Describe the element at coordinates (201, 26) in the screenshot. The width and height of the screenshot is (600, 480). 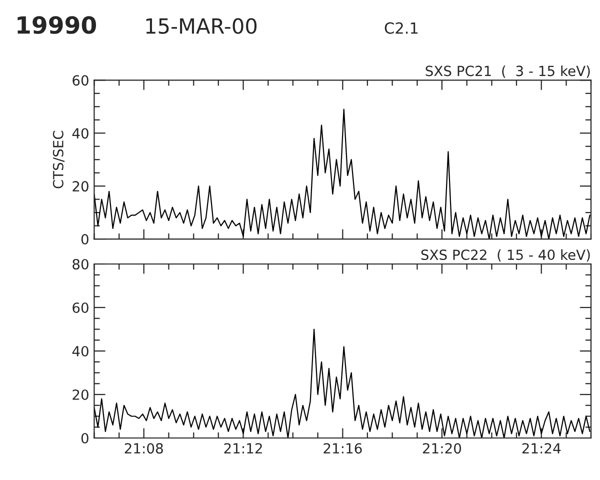
I see `text: 15-MAR-00` at that location.